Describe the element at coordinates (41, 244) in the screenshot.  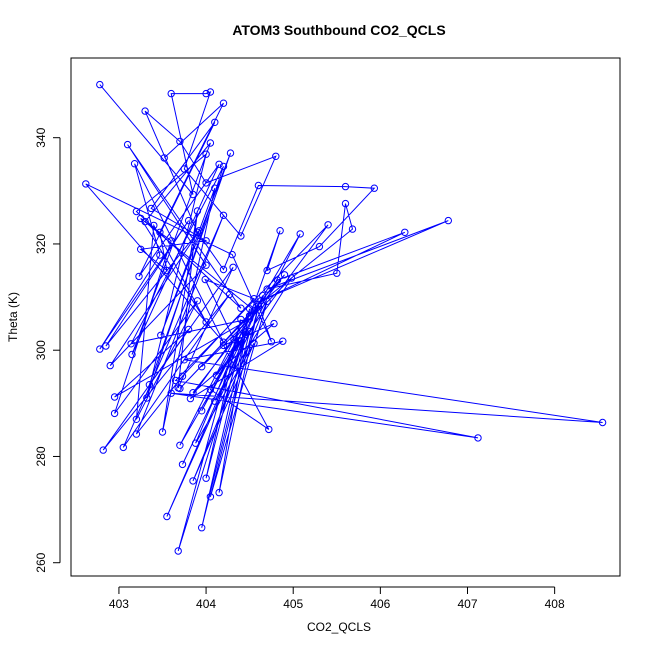
I see `y-tick-label: 320` at that location.